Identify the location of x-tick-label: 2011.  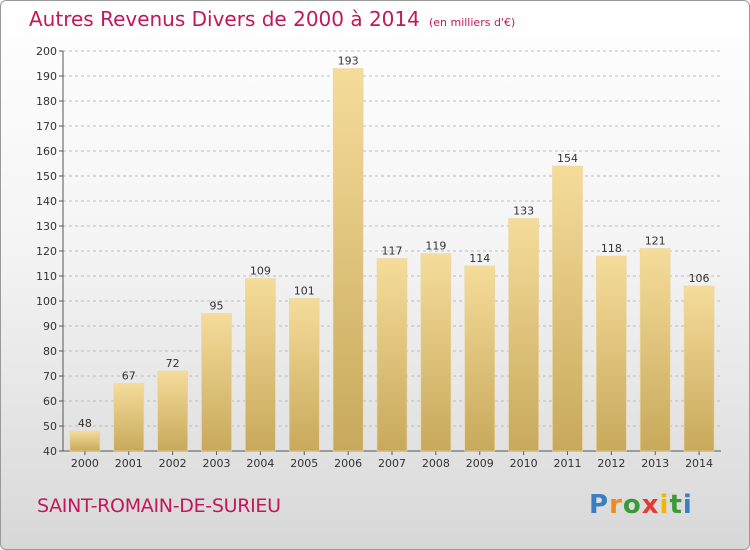
(567, 463).